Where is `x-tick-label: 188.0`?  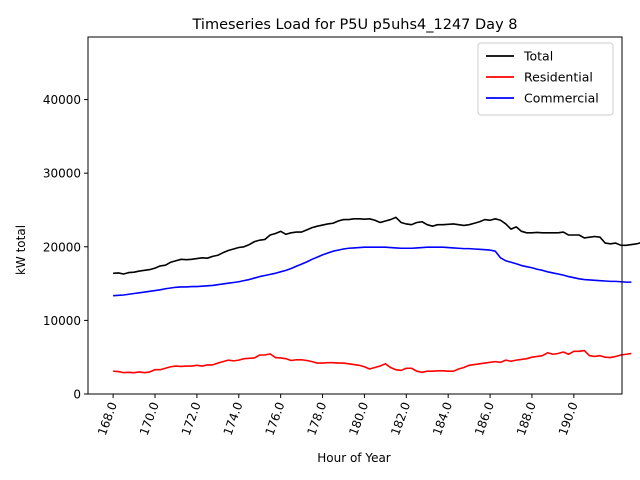
x-tick-label: 188.0 is located at coordinates (526, 418).